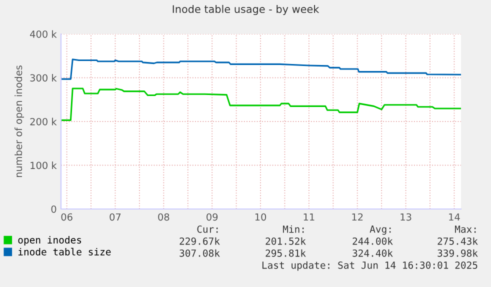 This screenshot has height=287, width=491. I want to click on x-tick-label: 12, so click(357, 217).